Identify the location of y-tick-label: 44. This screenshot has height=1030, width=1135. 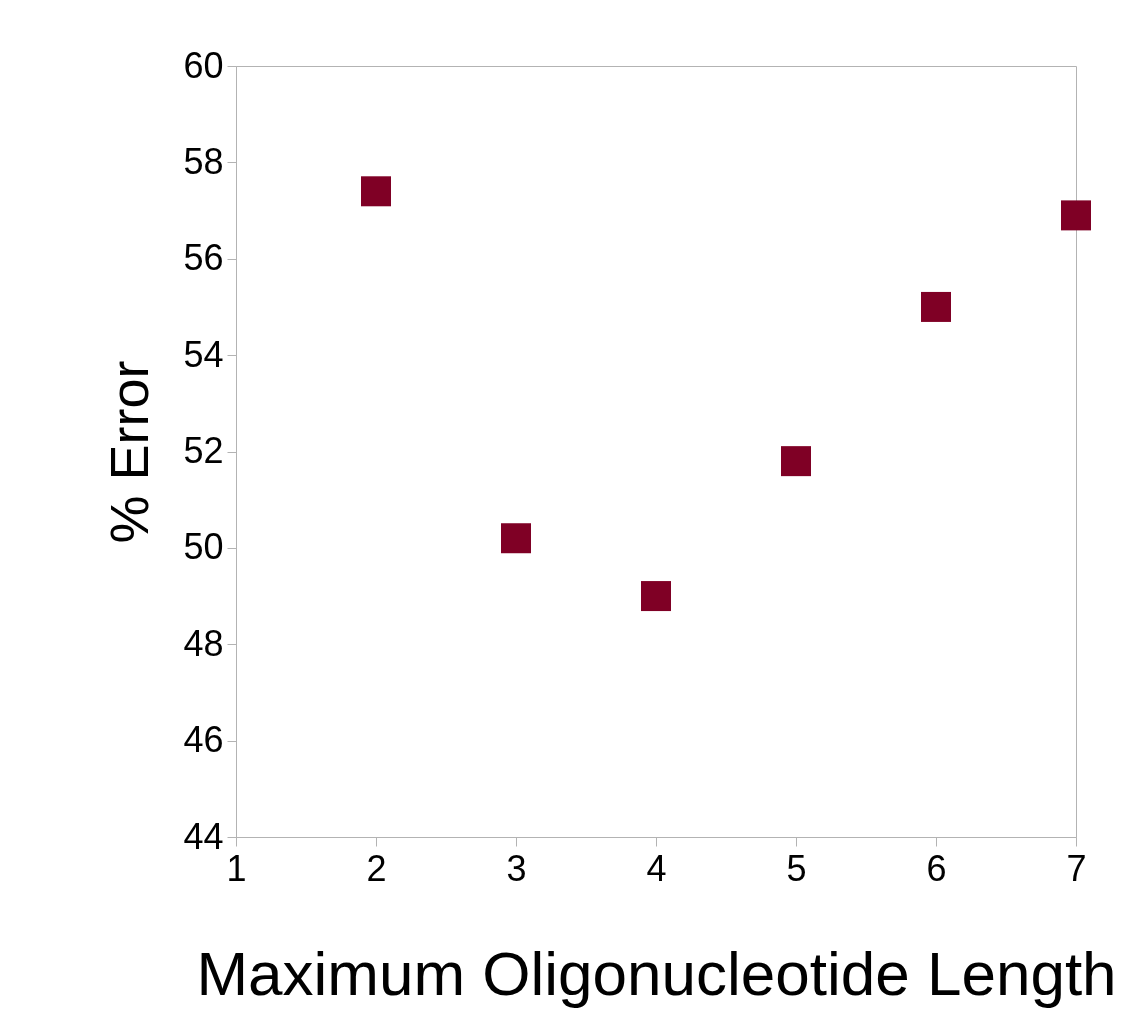
(203, 836).